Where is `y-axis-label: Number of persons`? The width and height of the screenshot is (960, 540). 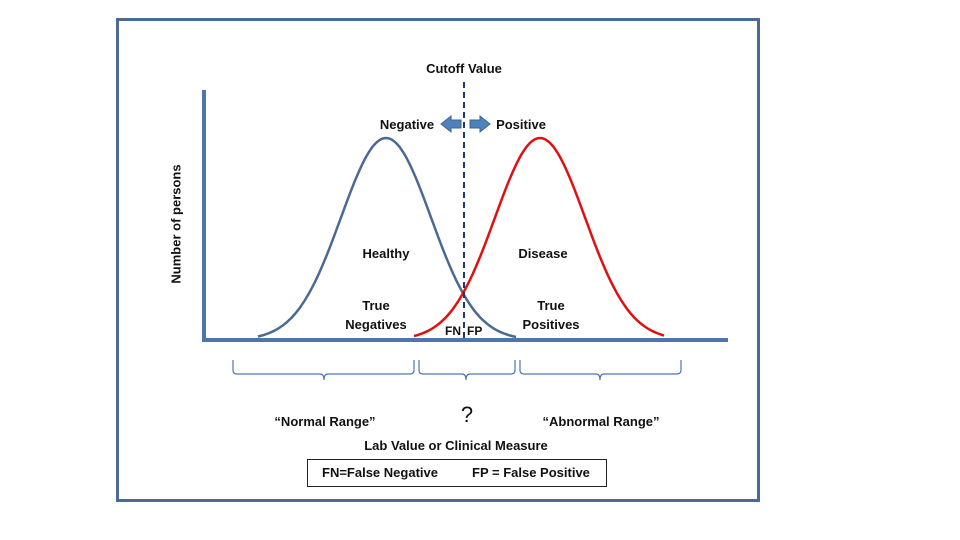 y-axis-label: Number of persons is located at coordinates (176, 224).